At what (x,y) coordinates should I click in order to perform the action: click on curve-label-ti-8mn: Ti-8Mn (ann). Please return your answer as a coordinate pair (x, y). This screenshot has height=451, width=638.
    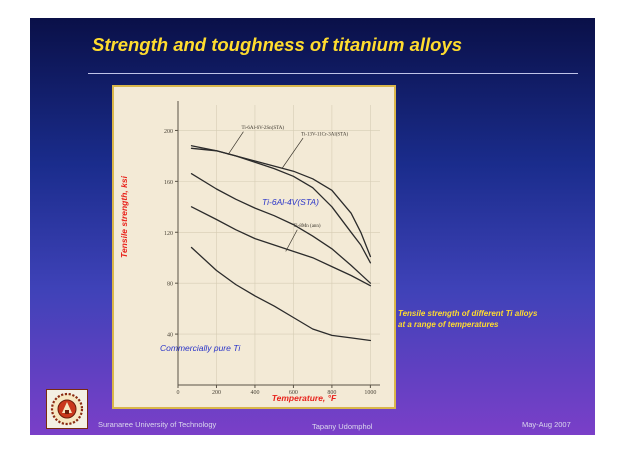
    Looking at the image, I should click on (307, 226).